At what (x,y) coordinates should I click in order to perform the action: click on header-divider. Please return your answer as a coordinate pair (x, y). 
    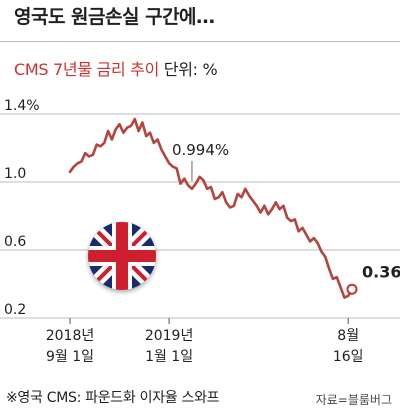
    Looking at the image, I should click on (200, 41).